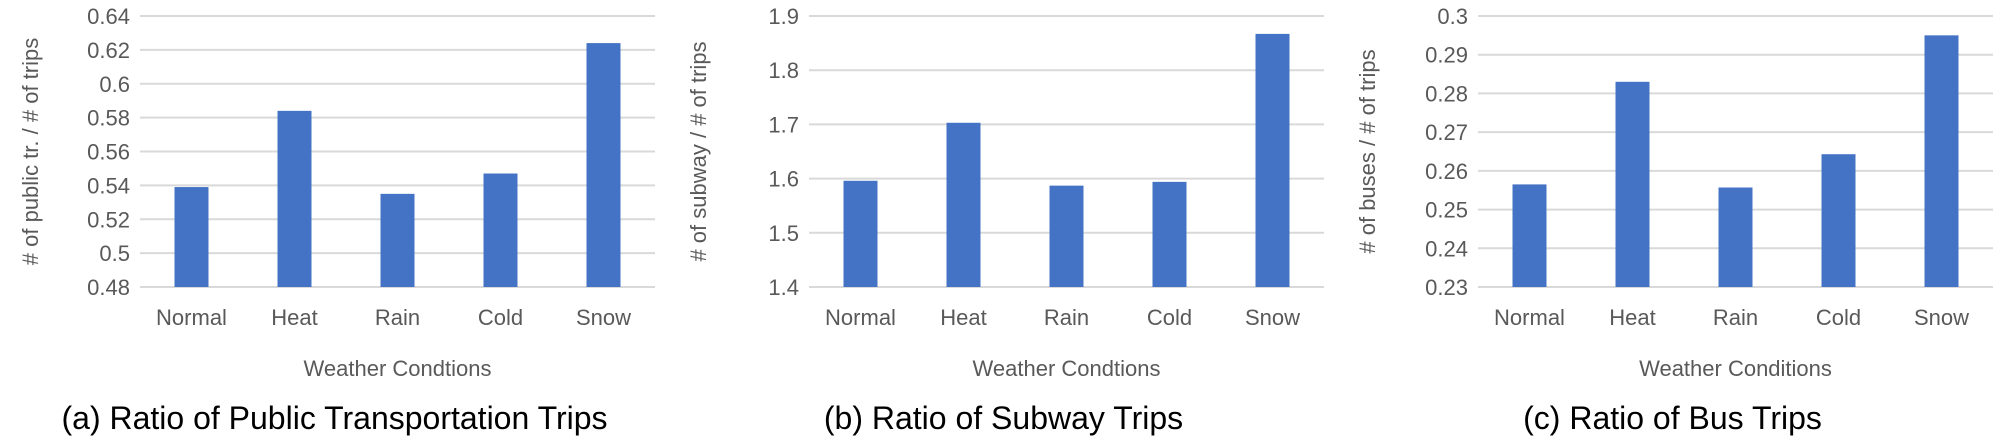 This screenshot has height=447, width=2008. What do you see at coordinates (108, 16) in the screenshot?
I see `y-tick-label: 0.64` at bounding box center [108, 16].